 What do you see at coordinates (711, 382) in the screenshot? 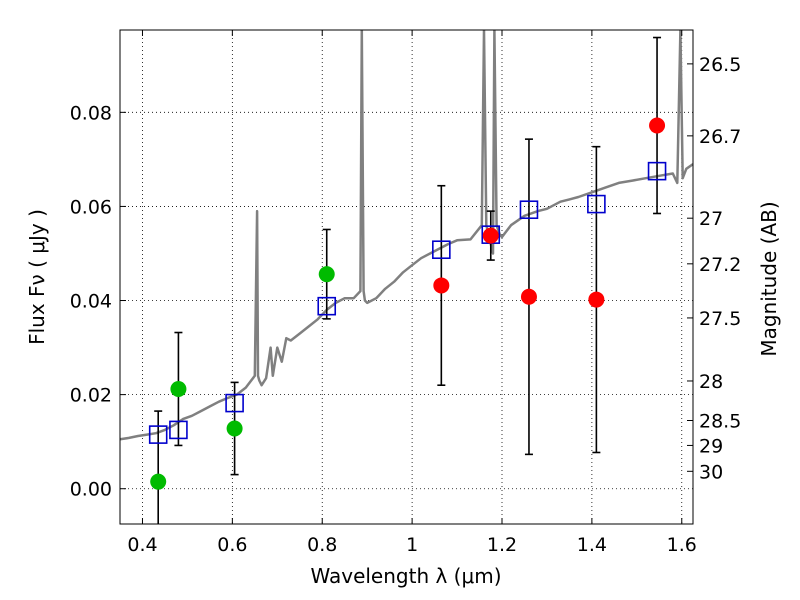
I see `y2-tick-label: 28` at bounding box center [711, 382].